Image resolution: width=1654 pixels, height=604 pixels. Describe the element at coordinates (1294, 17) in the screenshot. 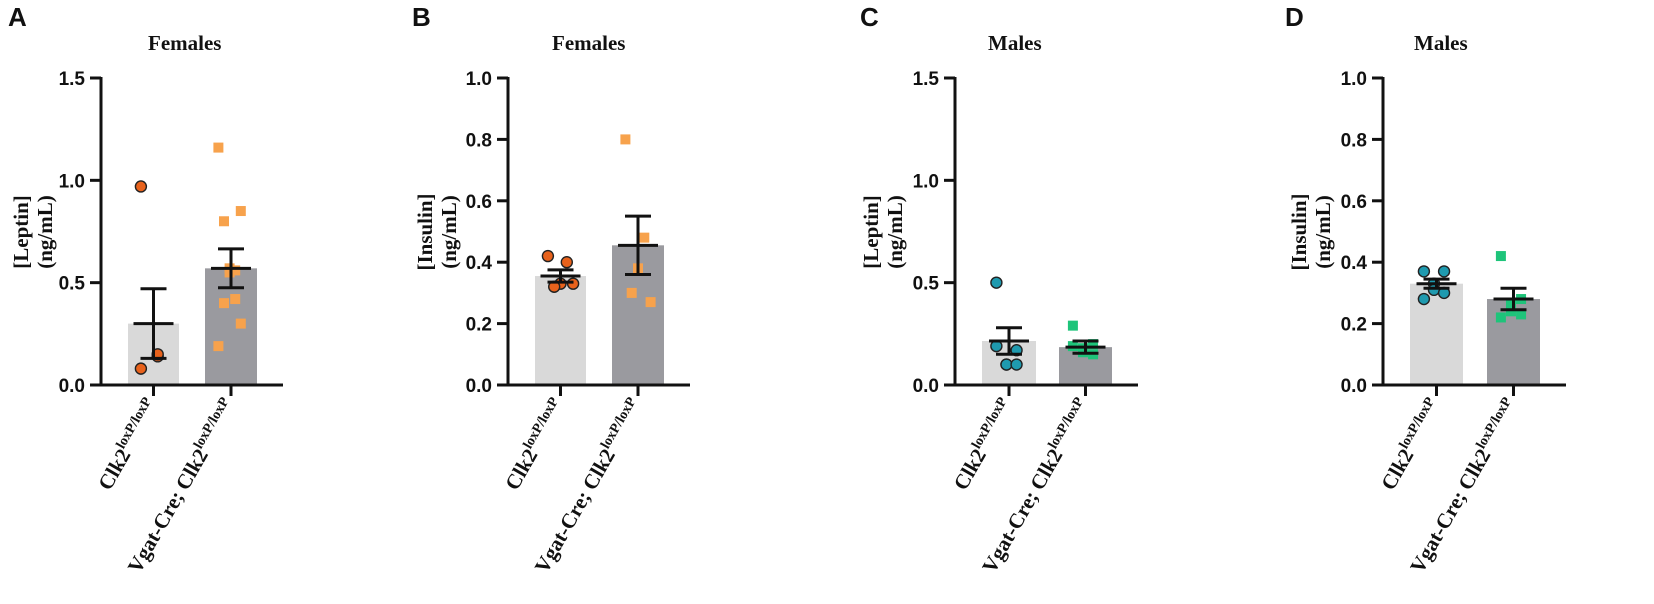

I see `panel-letter: D` at that location.